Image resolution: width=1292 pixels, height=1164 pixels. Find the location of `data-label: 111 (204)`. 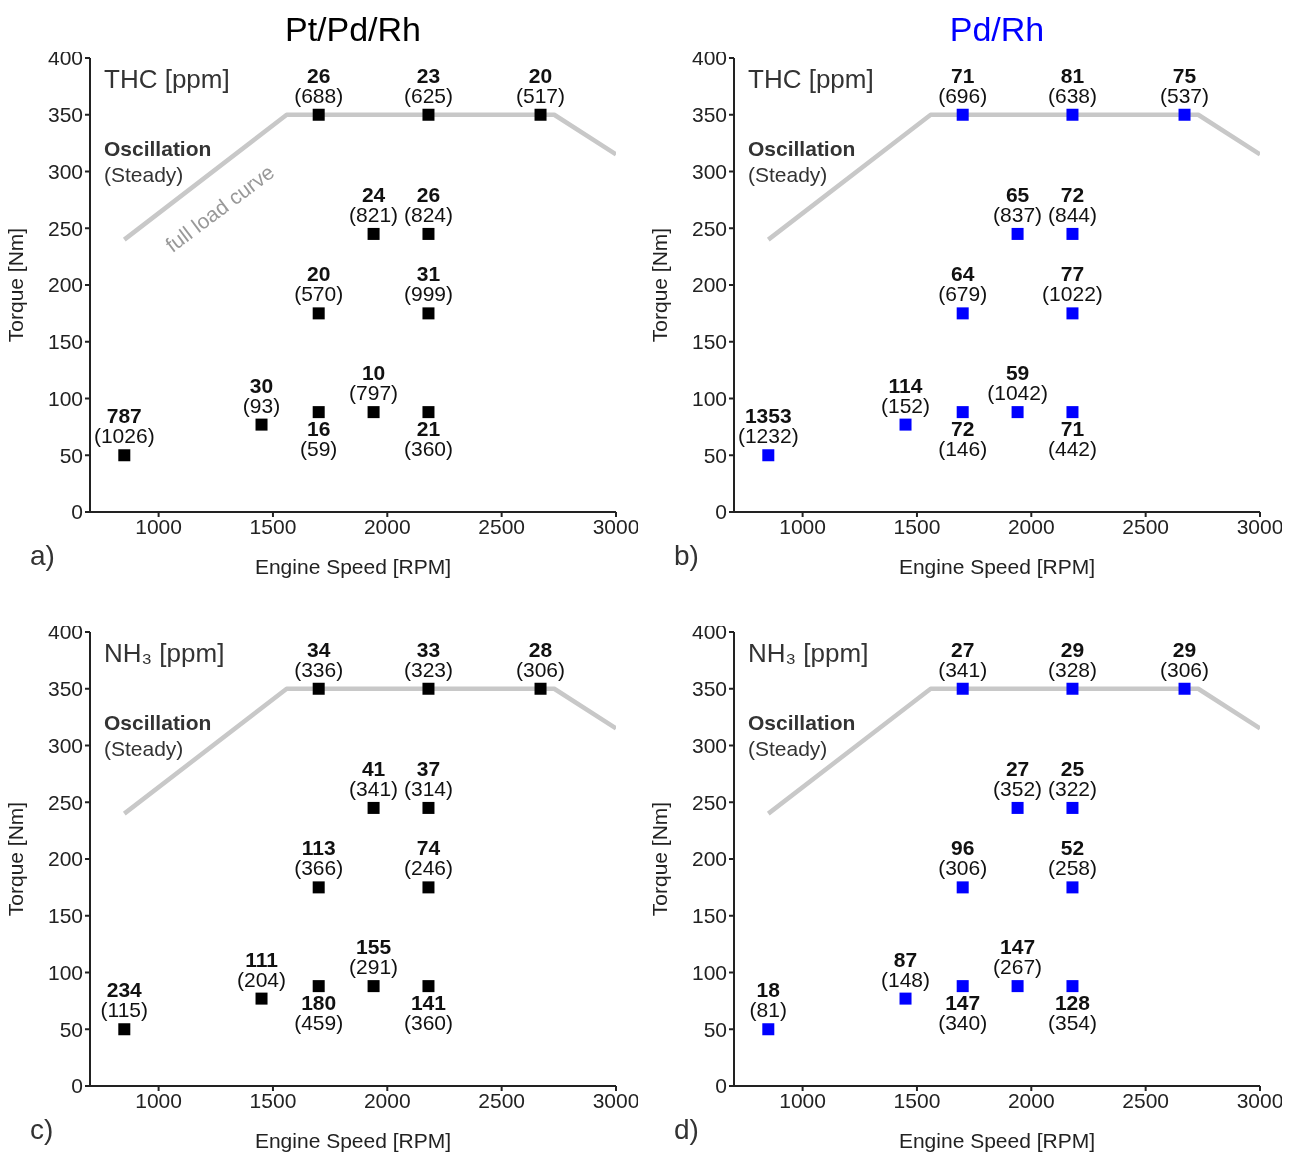

data-label: 111 (204) is located at coordinates (262, 969).